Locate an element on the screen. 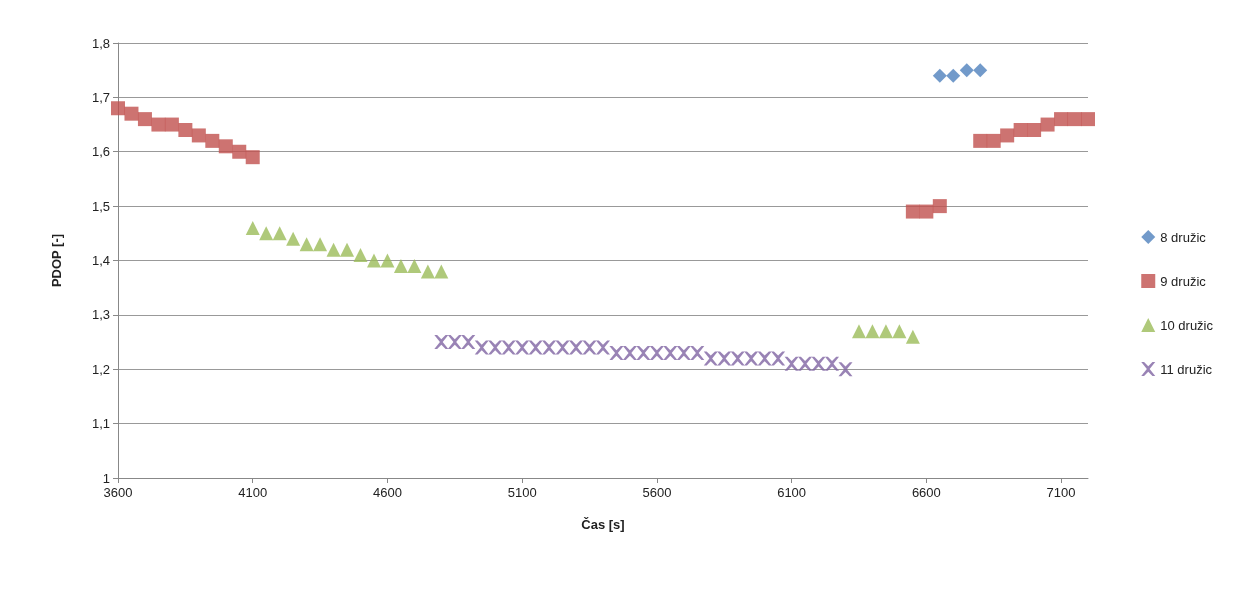 The height and width of the screenshot is (611, 1252). y-tick-label: 1,5 is located at coordinates (100, 206).